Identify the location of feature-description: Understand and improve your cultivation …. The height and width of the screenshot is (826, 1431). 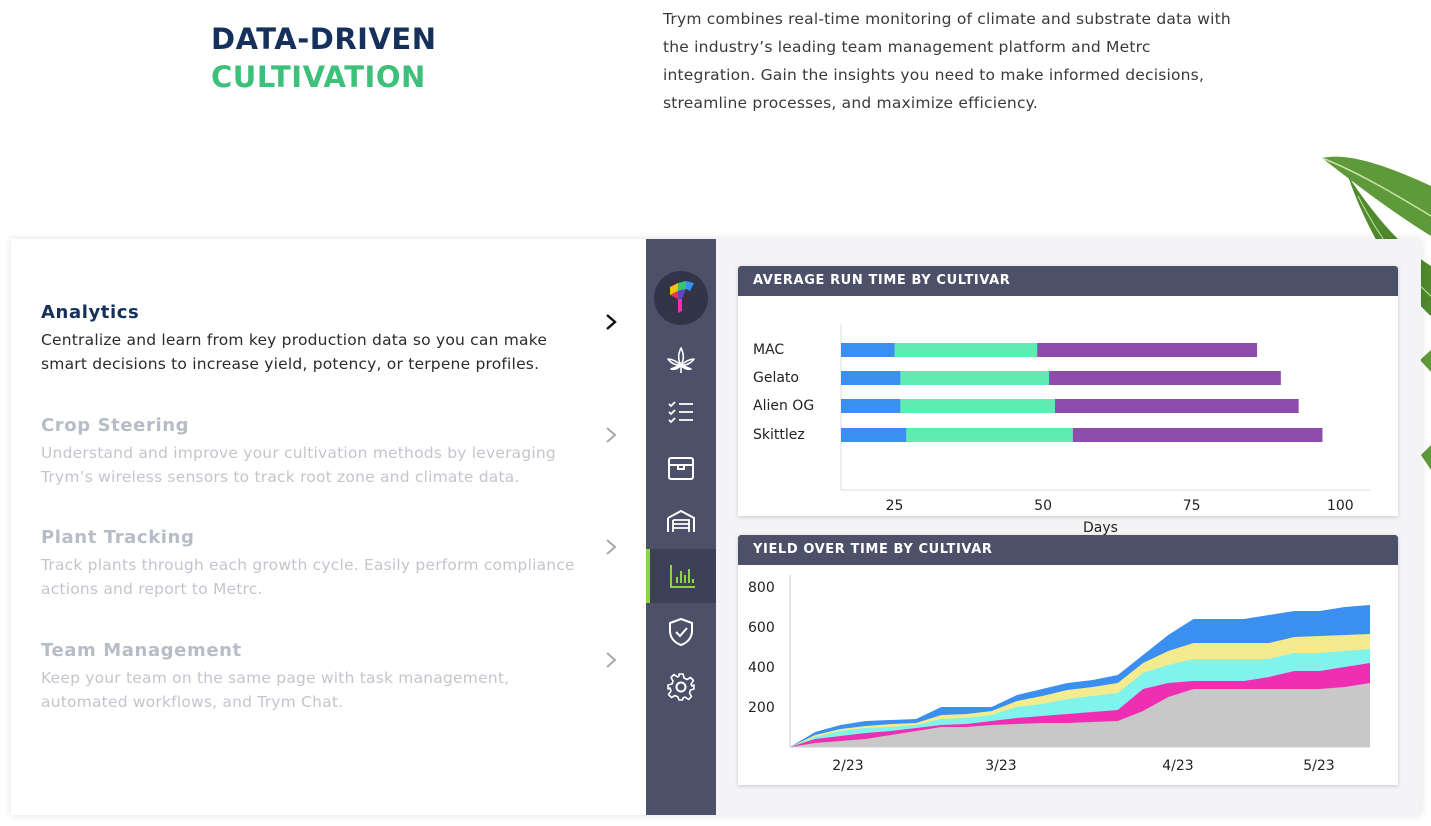
(298, 465).